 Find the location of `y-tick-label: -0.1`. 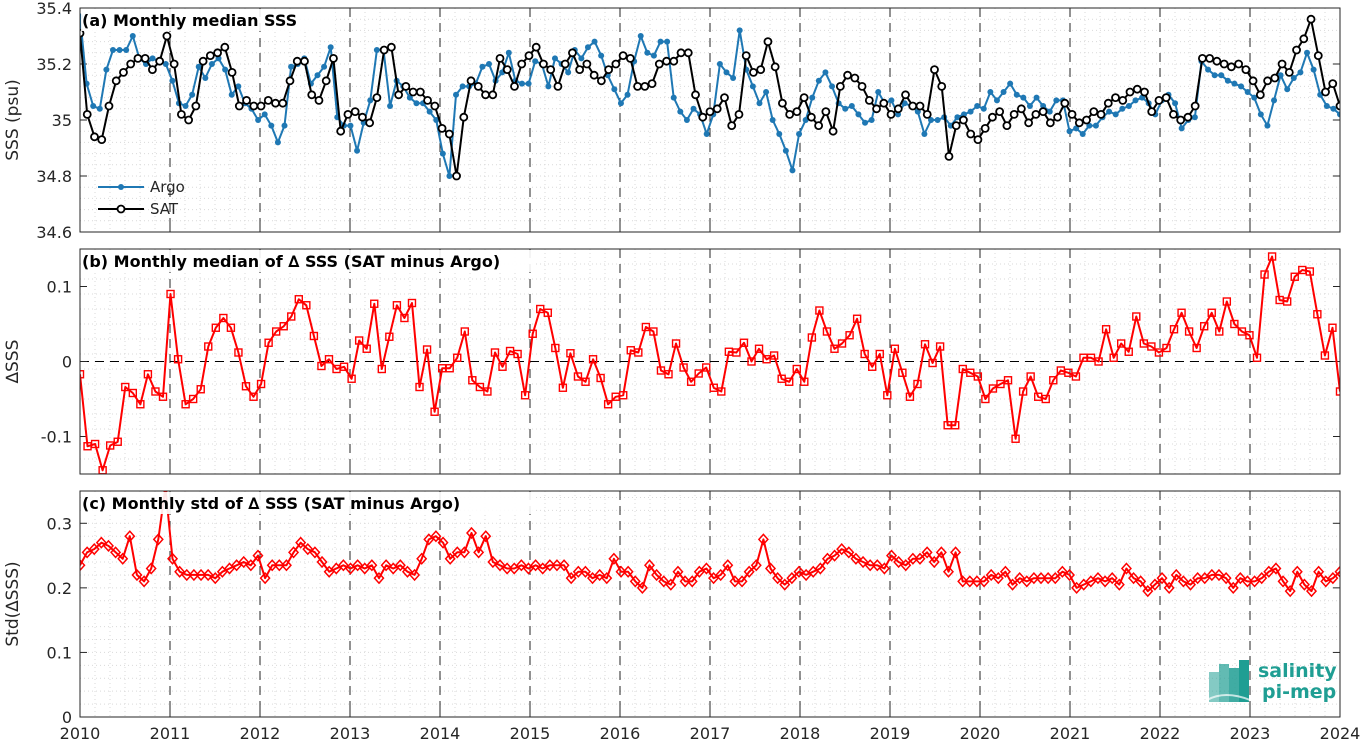

y-tick-label: -0.1 is located at coordinates (56, 437).